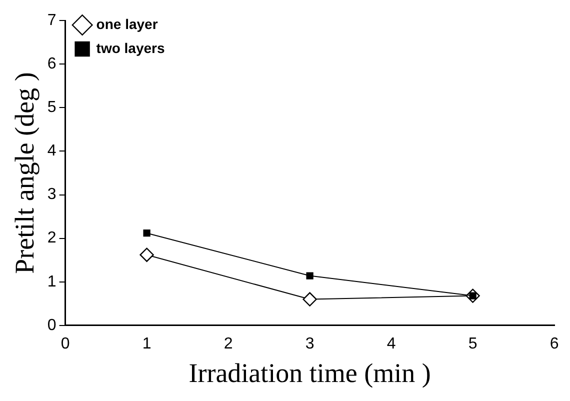 The width and height of the screenshot is (570, 401). What do you see at coordinates (554, 343) in the screenshot?
I see `x-tick-label: 6` at bounding box center [554, 343].